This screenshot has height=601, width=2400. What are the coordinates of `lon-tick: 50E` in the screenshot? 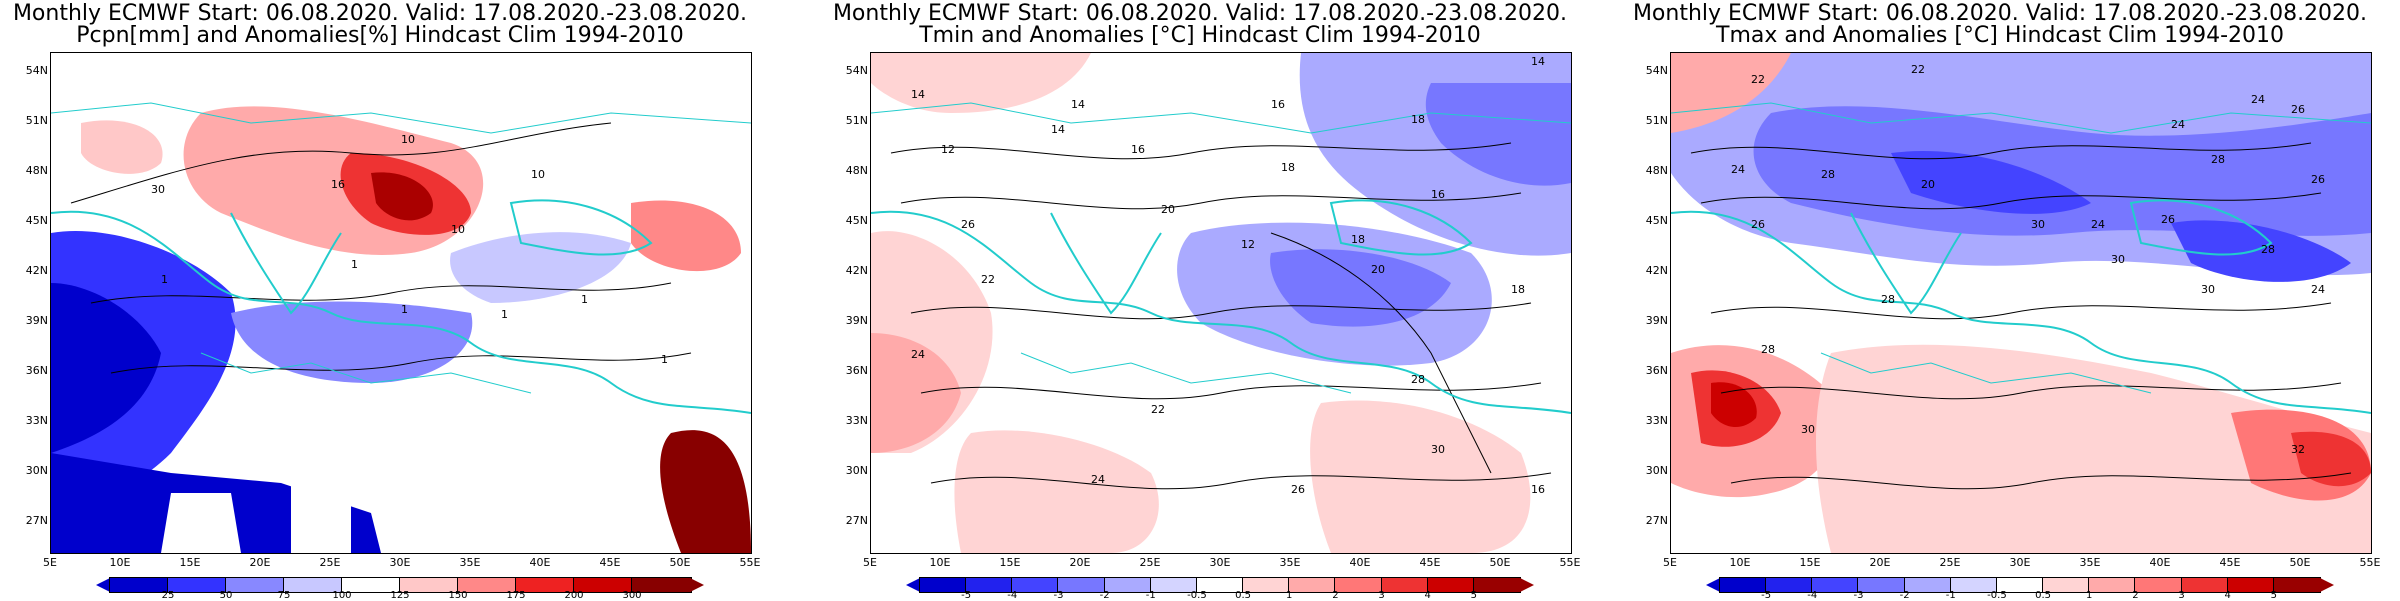 It's located at (680, 562).